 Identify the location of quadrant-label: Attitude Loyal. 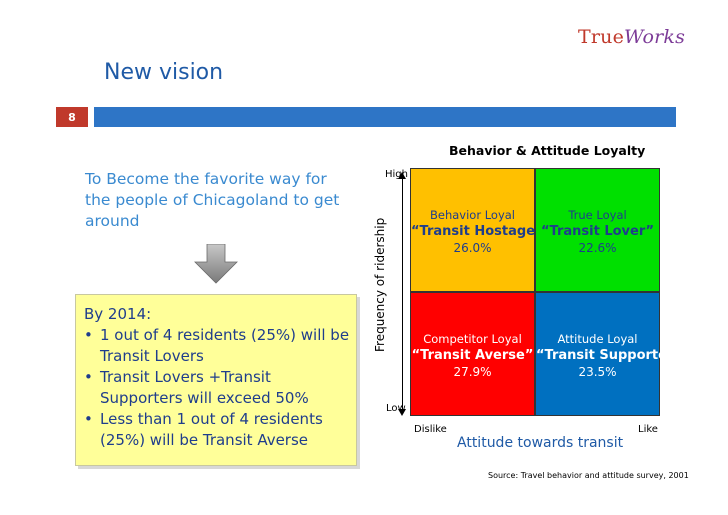
(597, 339).